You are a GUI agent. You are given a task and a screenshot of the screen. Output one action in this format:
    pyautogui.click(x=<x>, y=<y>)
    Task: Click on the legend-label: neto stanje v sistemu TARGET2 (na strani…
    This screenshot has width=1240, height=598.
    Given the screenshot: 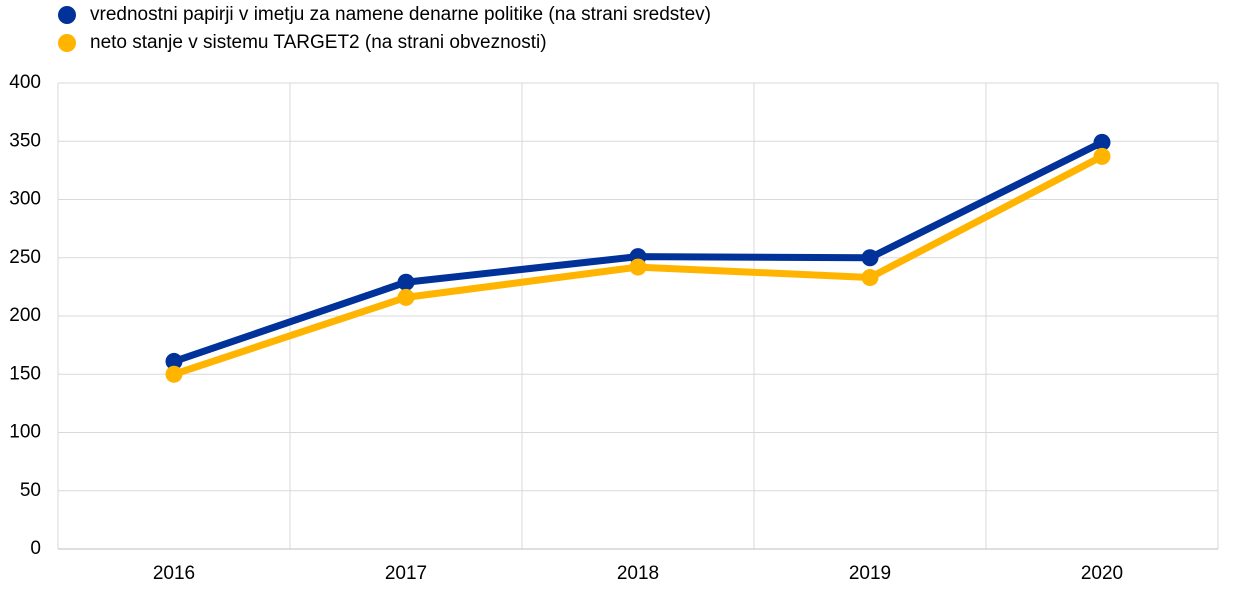 What is the action you would take?
    pyautogui.click(x=318, y=42)
    